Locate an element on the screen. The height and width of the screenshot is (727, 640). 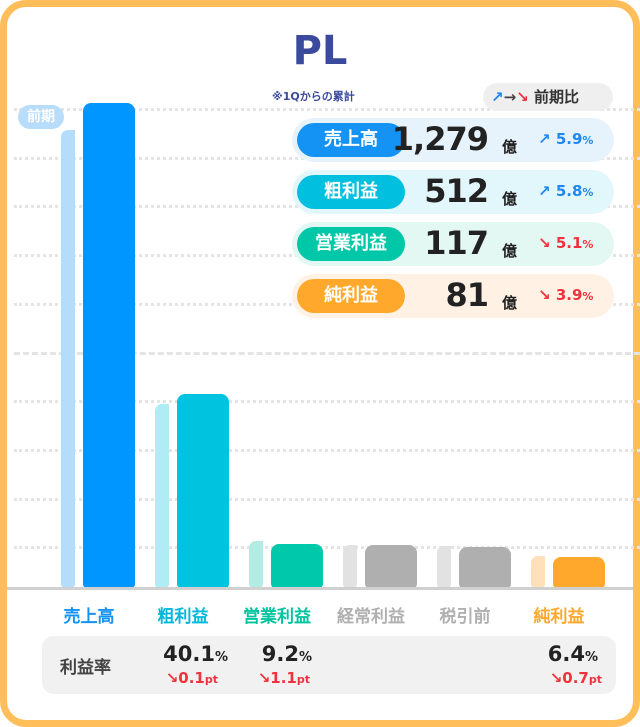
kpi-value: 81 is located at coordinates (467, 295).